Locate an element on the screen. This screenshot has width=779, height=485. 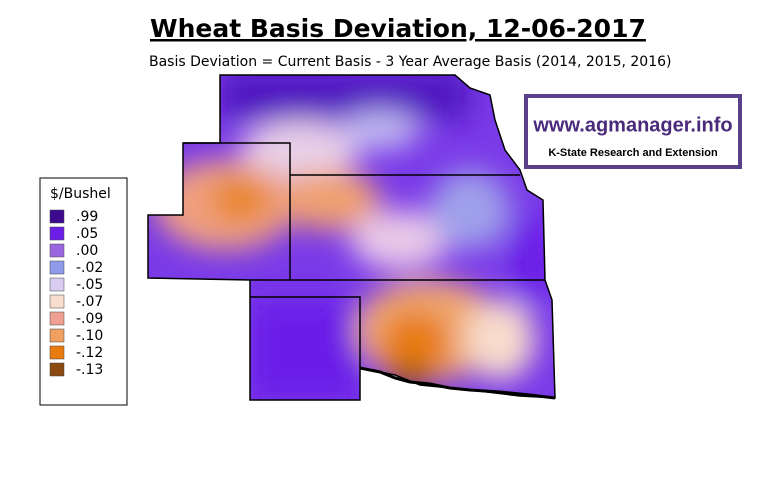
legend-title: $/Bushel is located at coordinates (80, 194).